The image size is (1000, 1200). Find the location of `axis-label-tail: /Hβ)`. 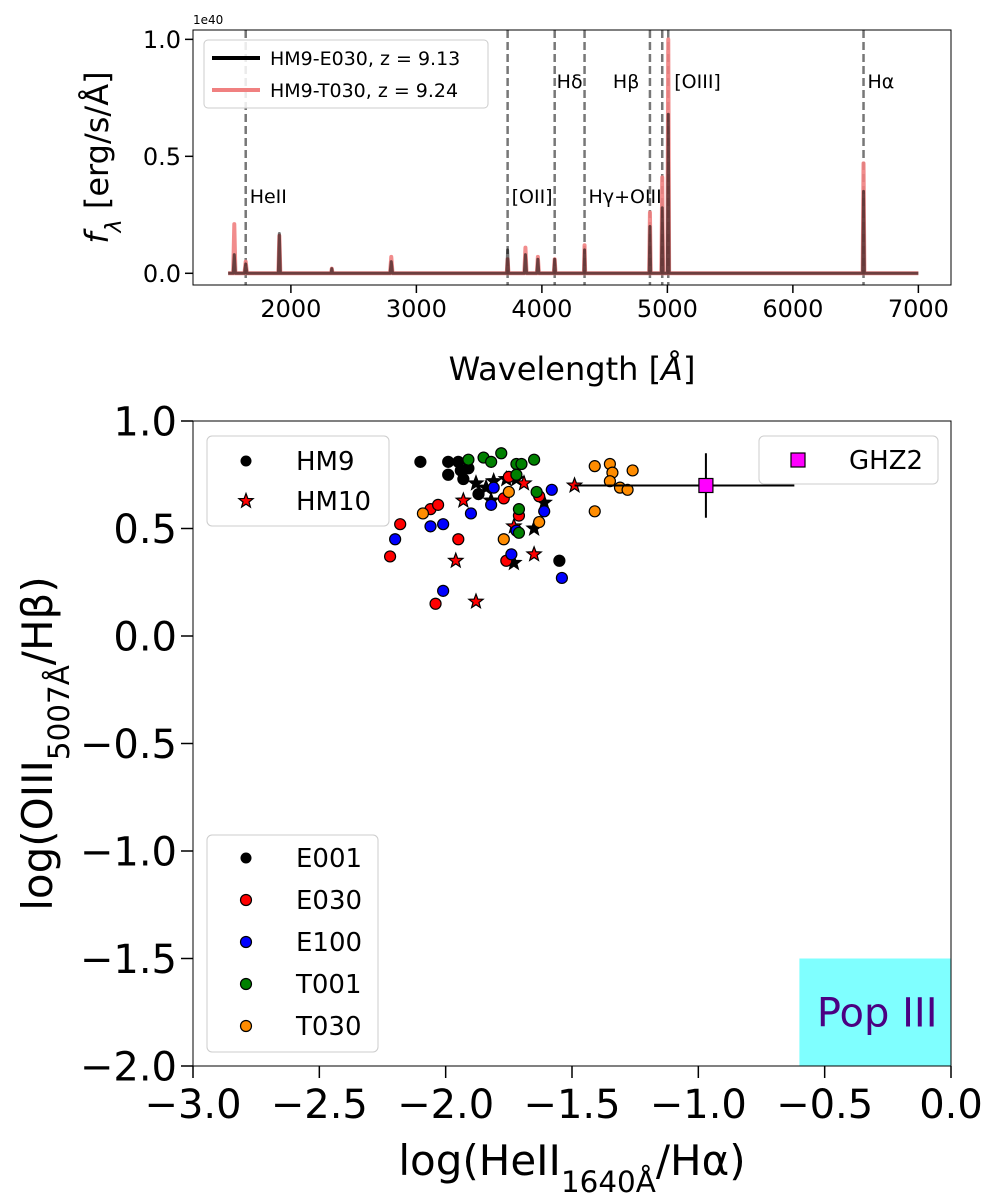

axis-label-tail: /Hβ) is located at coordinates (37, 620).